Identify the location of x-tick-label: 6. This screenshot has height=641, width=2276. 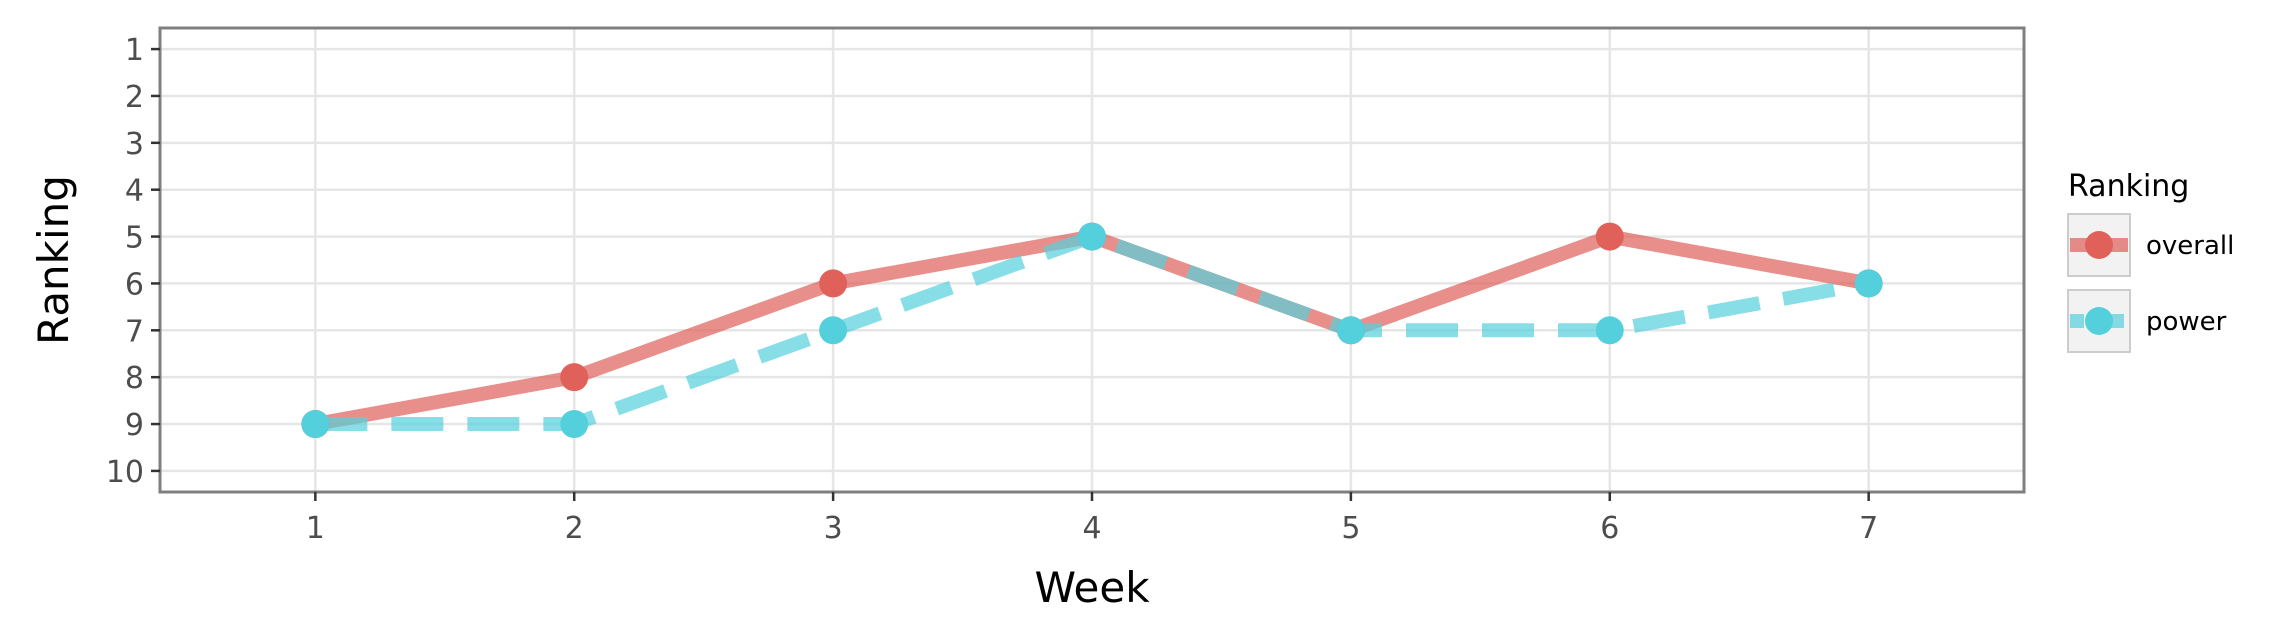
(1609, 528).